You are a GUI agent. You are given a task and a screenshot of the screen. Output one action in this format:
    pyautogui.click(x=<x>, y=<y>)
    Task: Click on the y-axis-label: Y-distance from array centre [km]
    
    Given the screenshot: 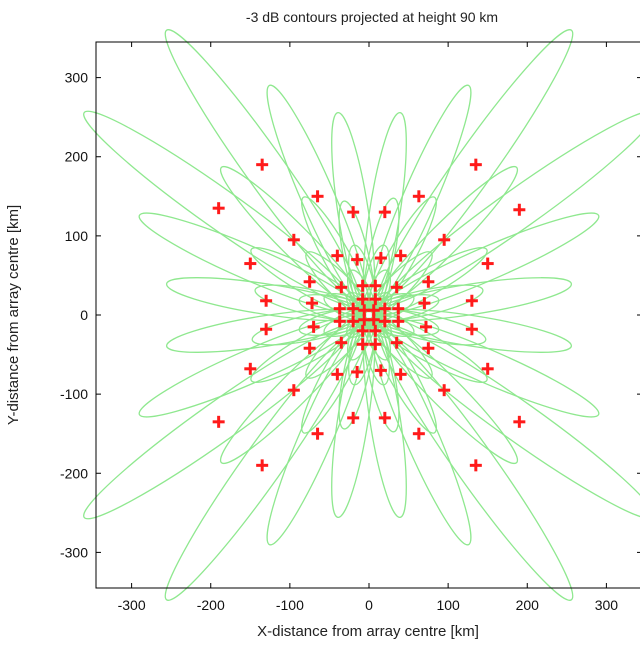 What is the action you would take?
    pyautogui.click(x=13, y=315)
    